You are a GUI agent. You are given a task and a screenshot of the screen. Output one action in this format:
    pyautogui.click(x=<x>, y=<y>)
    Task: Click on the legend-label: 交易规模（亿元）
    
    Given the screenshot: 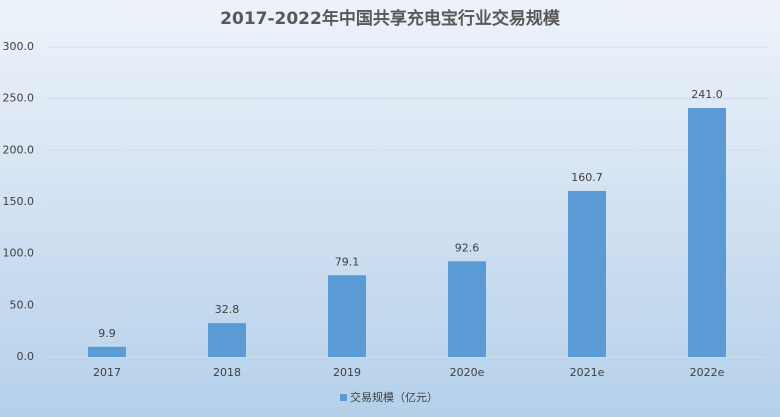 What is the action you would take?
    pyautogui.click(x=394, y=397)
    